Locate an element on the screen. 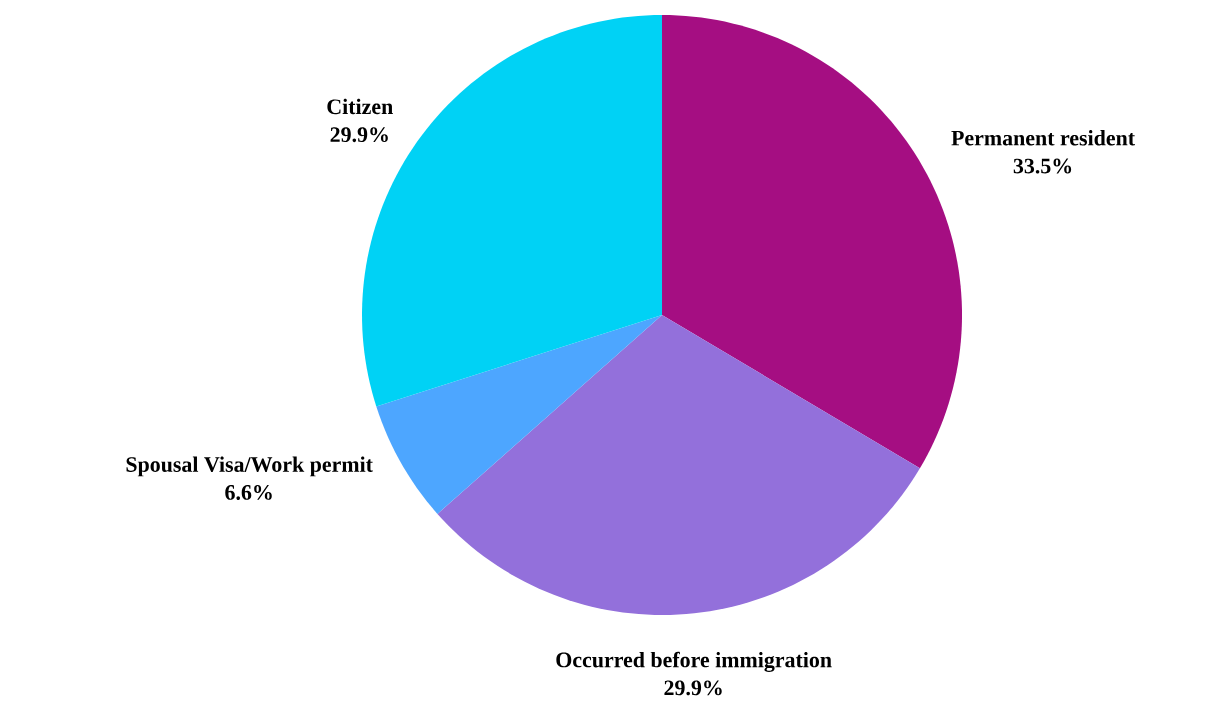  data-label: 6.6% is located at coordinates (248, 492).